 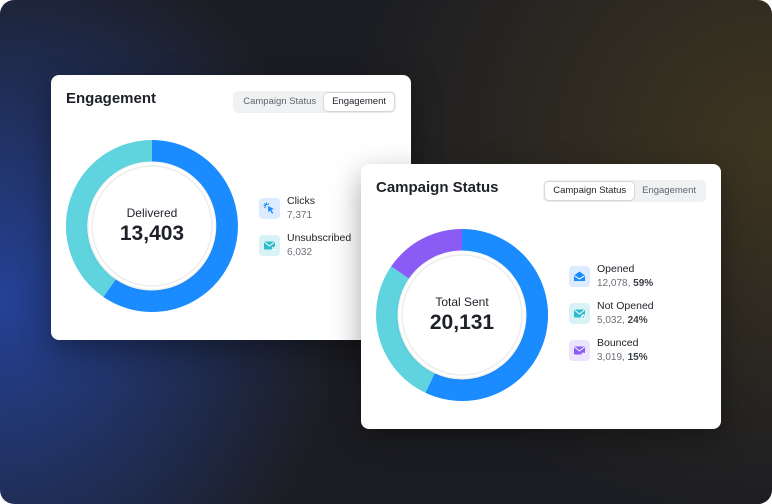 I want to click on donut-center-label: Delivered, so click(x=152, y=213).